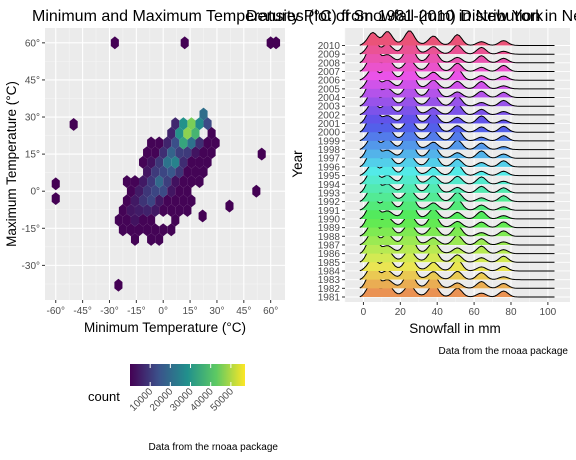 The width and height of the screenshot is (576, 460). Describe the element at coordinates (511, 312) in the screenshot. I see `ridgeline-x-tick-label: 80` at that location.